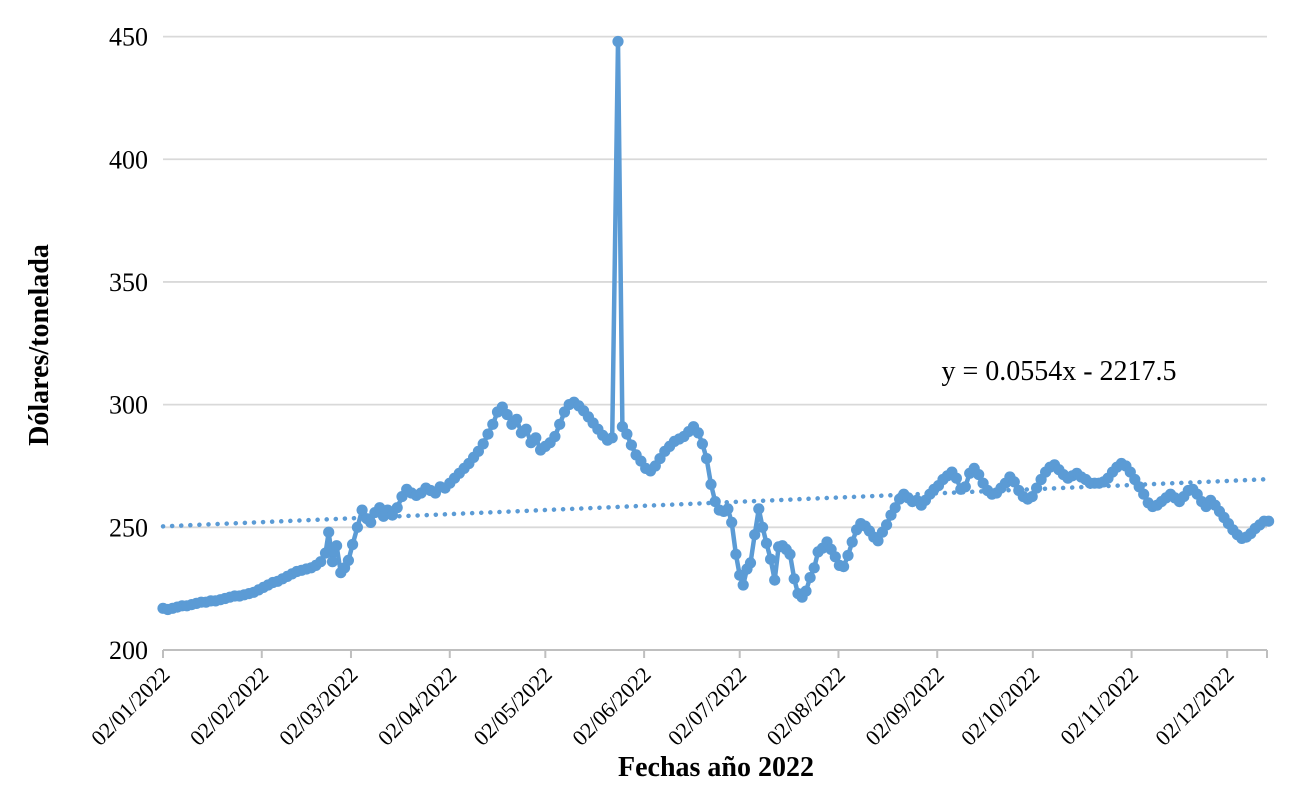  What do you see at coordinates (1059, 371) in the screenshot?
I see `trendline-equation: y = 0.0554x - 2217.5` at bounding box center [1059, 371].